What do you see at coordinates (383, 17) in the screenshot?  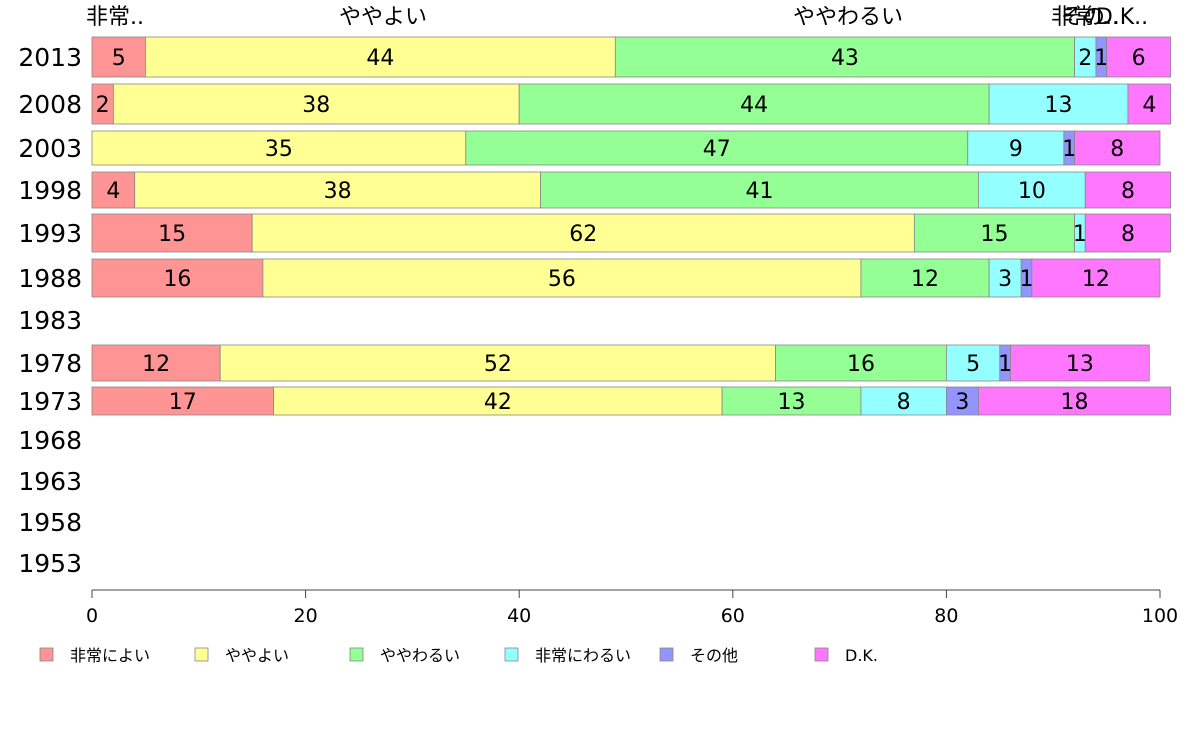 I see `top-series-label: ややよい` at bounding box center [383, 17].